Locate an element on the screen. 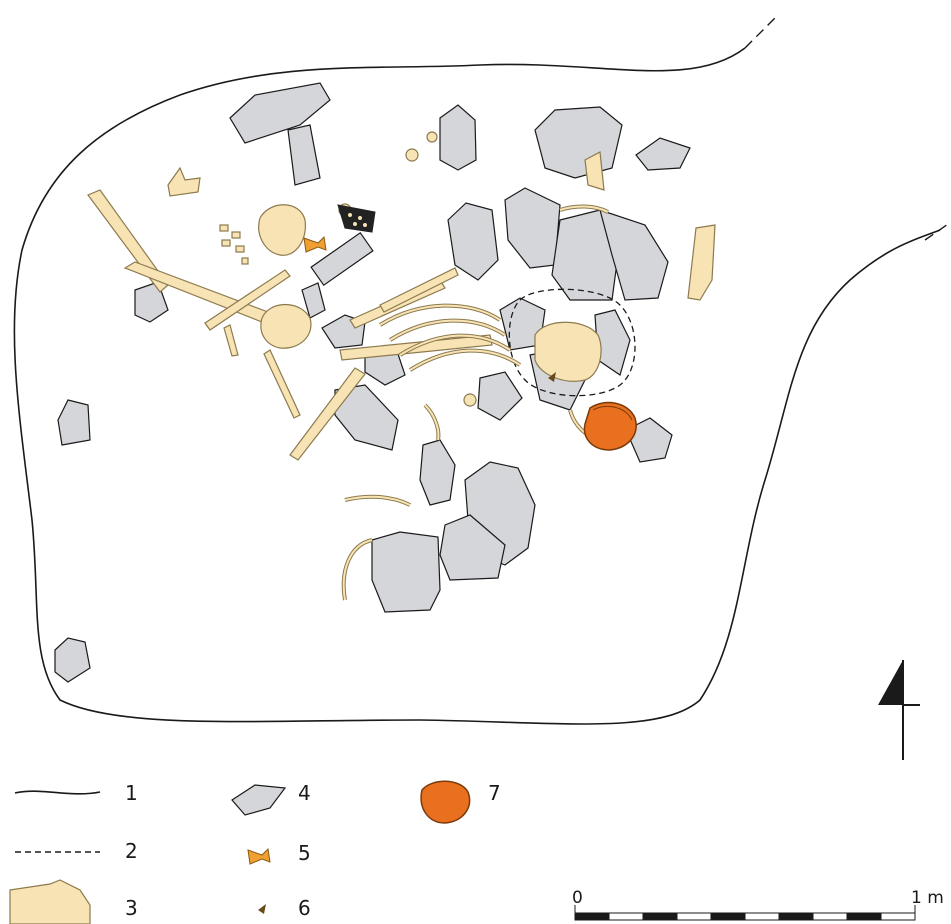 Image resolution: width=951 pixels, height=924 pixels. rib is located at coordinates (357, 569).